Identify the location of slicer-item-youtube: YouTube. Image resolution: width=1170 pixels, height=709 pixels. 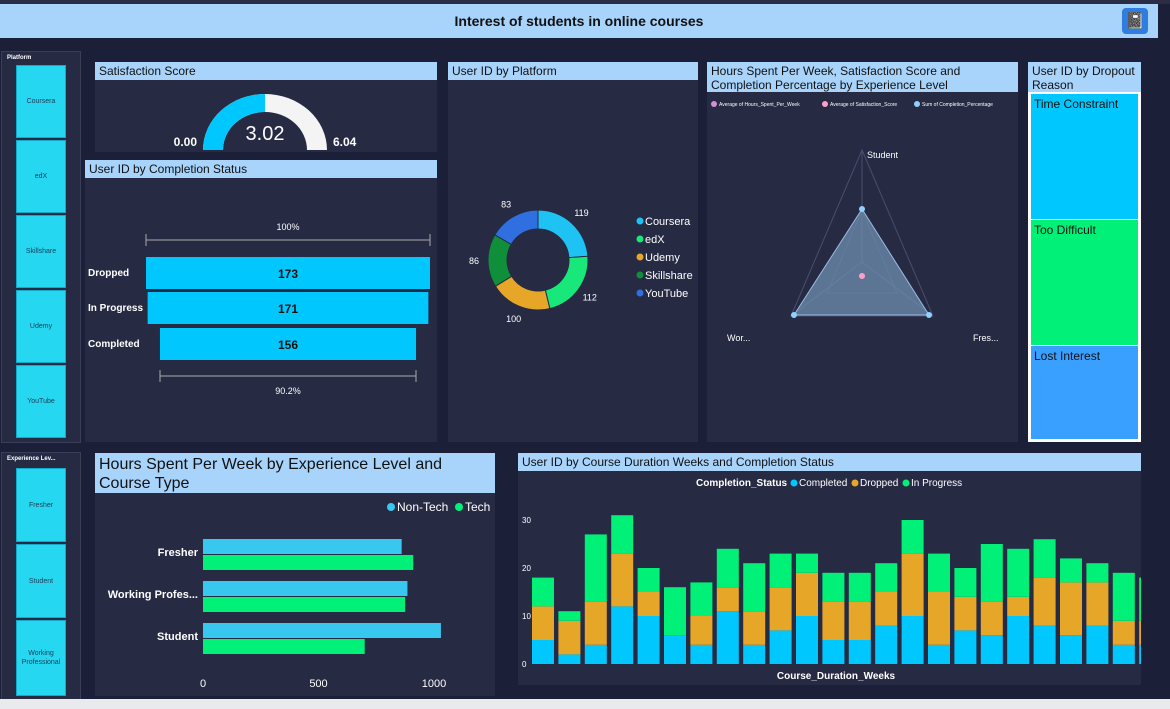
(41, 401).